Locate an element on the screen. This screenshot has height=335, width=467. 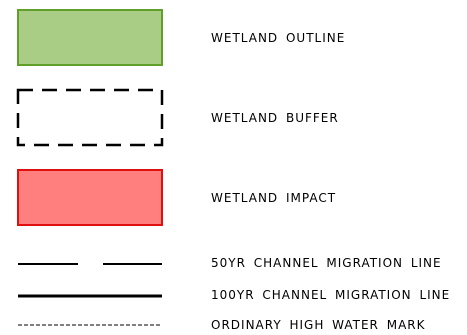
wetland-outline-swatch is located at coordinates (90, 37).